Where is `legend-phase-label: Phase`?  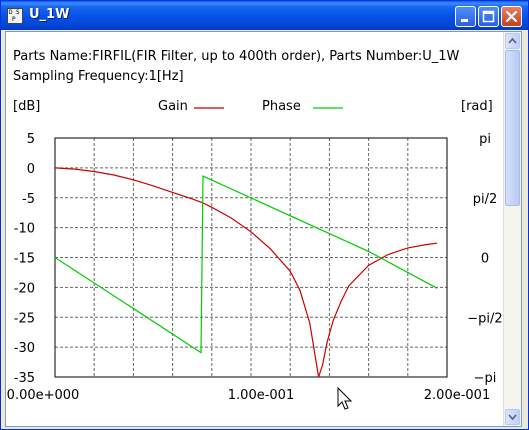 legend-phase-label: Phase is located at coordinates (281, 106).